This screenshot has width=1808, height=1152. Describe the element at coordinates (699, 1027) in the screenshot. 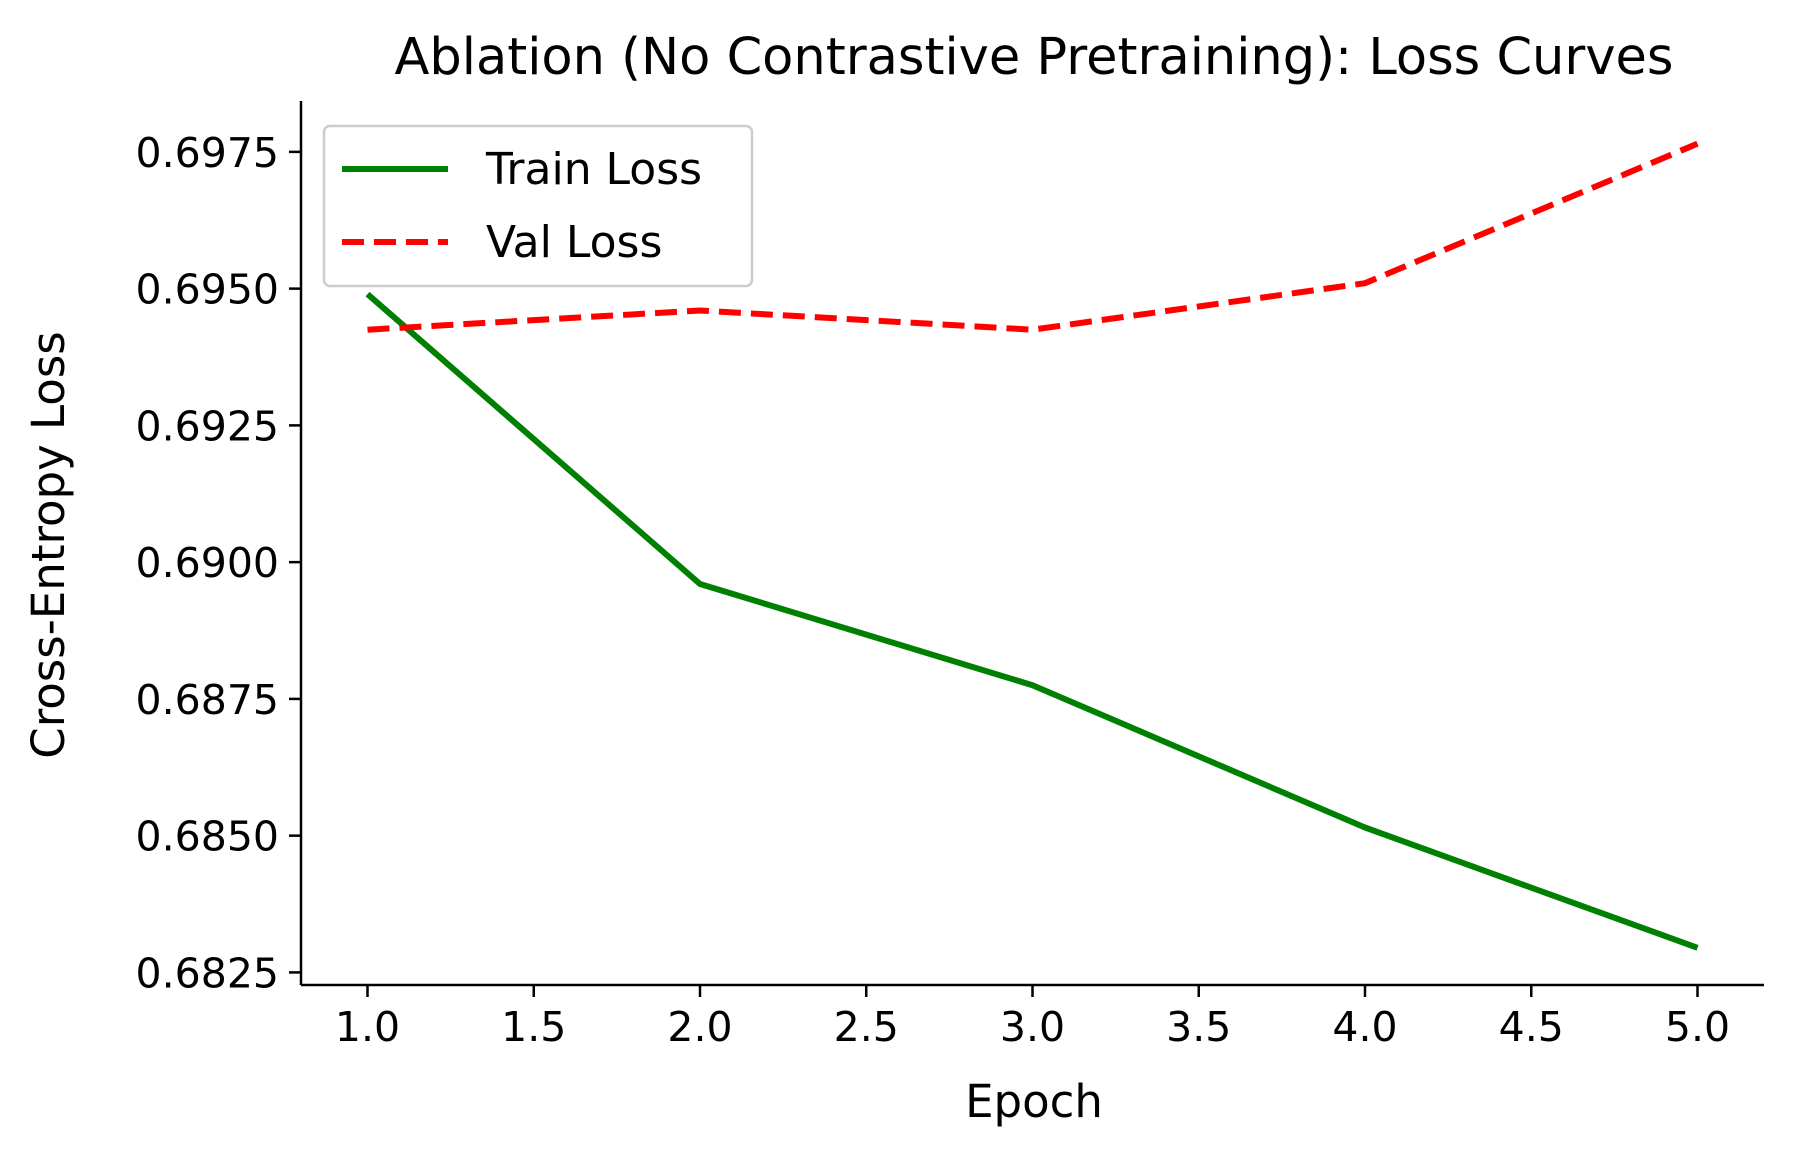

I see `x-tick-label: 2.0` at that location.